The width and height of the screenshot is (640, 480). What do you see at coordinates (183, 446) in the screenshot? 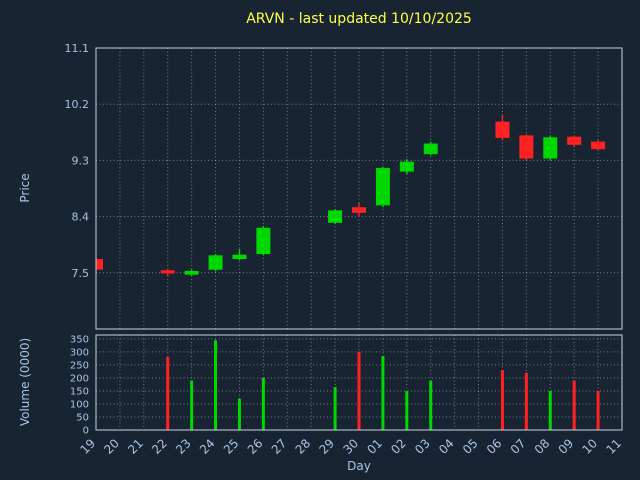
I see `x-tick-label: 23` at bounding box center [183, 446].